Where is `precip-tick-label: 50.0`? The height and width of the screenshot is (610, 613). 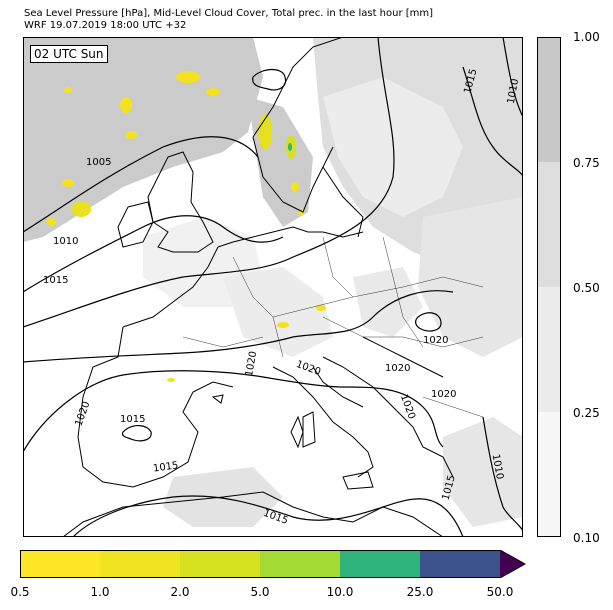 precip-tick-label: 50.0 is located at coordinates (500, 592).